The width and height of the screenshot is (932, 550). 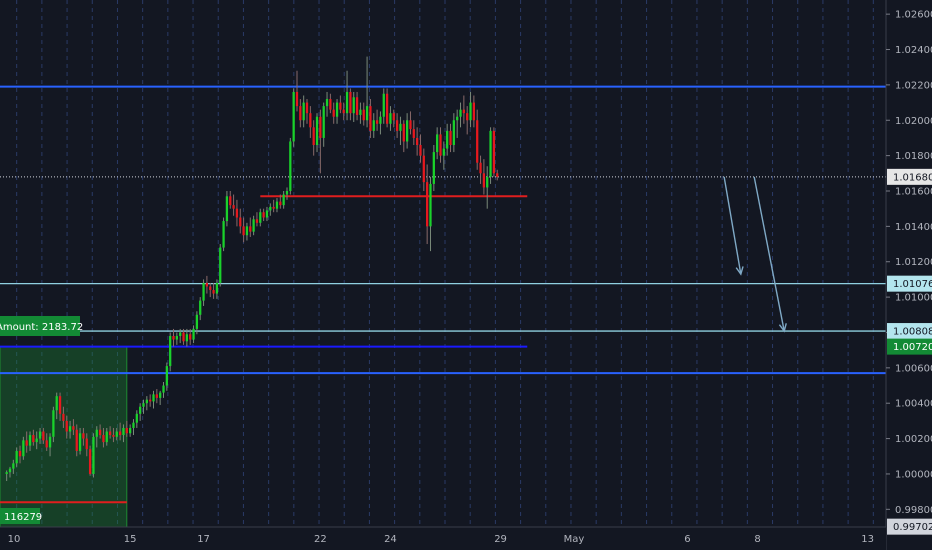 What do you see at coordinates (912, 527) in the screenshot?
I see `price-badge-label: 0.99702` at bounding box center [912, 527].